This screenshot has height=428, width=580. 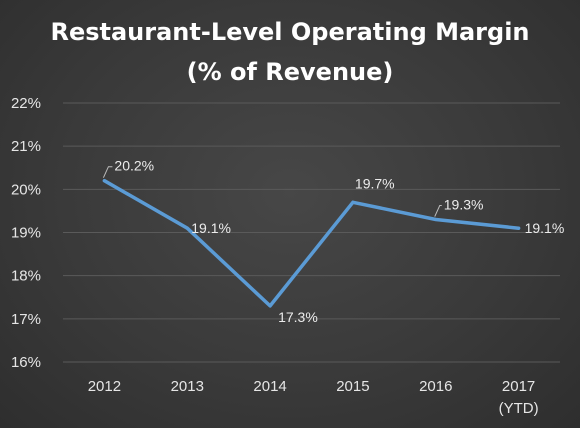 I want to click on y-tick-label: 20%, so click(x=26, y=189).